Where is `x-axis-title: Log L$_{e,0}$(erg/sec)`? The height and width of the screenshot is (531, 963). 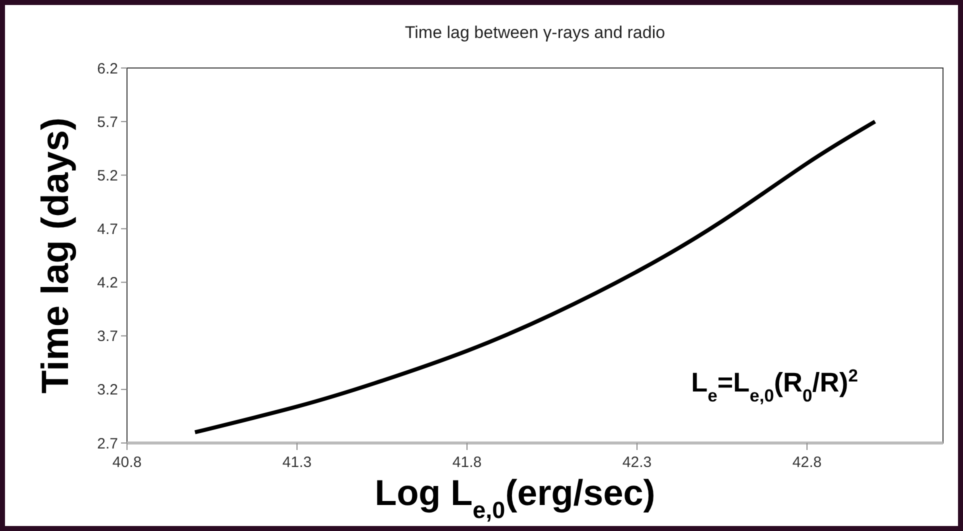
x-axis-title: Log L$_{e,0}$(erg/sec) is located at coordinates (515, 497).